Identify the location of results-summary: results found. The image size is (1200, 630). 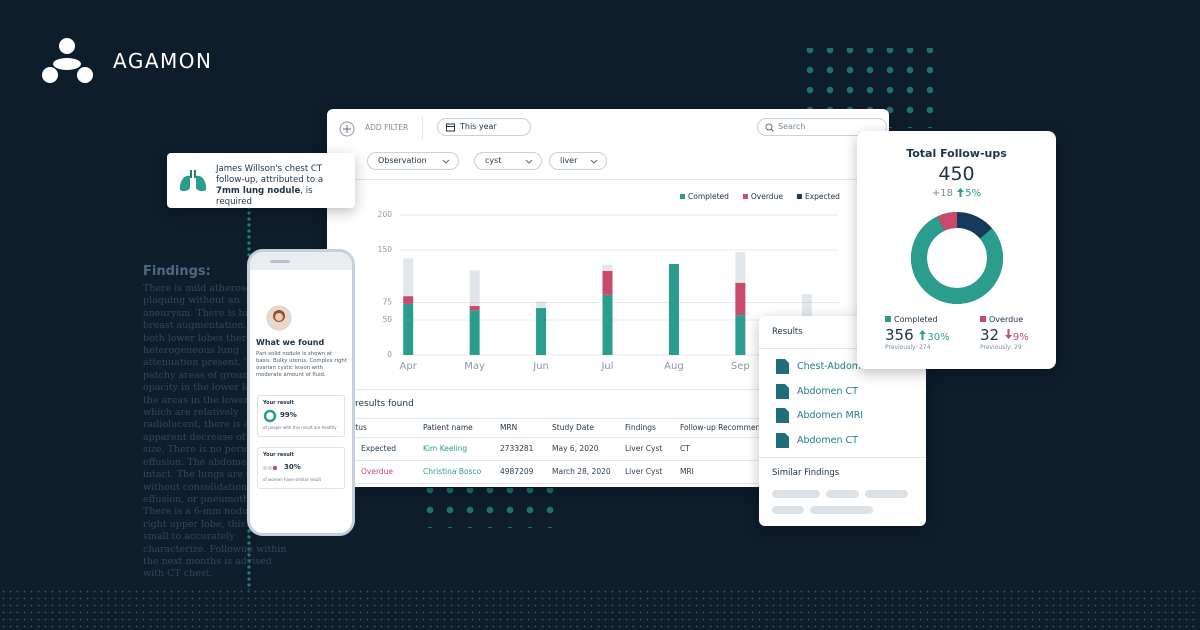
(384, 404).